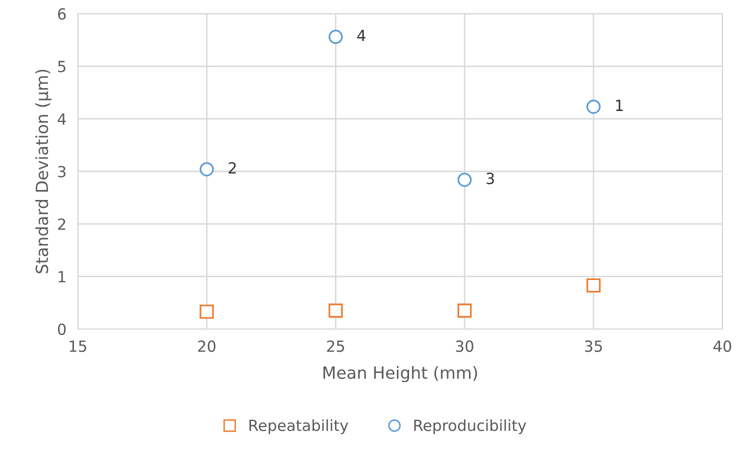 This screenshot has height=457, width=741. I want to click on y-tick-label: 6, so click(62, 14).